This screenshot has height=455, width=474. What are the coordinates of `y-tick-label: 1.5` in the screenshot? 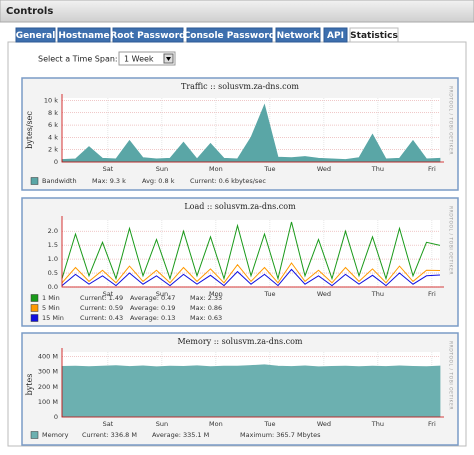 It's located at (53, 245).